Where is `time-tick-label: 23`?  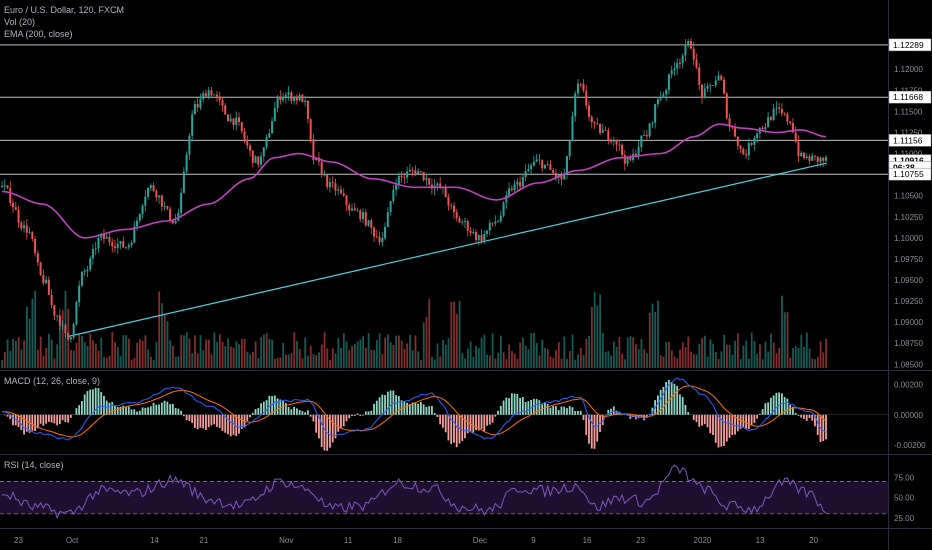
time-tick-label: 23 is located at coordinates (18, 540).